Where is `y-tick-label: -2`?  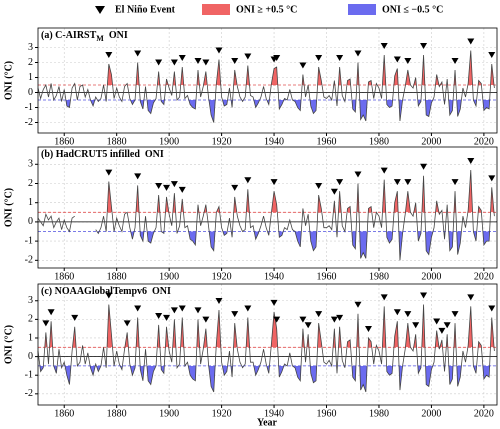
y-tick-label: -2 is located at coordinates (29, 260).